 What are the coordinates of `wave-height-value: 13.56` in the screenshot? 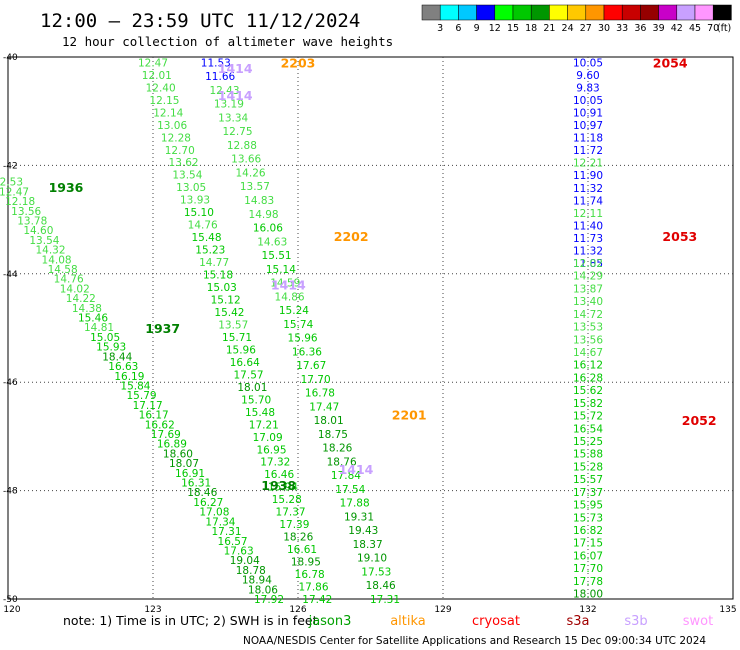 It's located at (588, 340).